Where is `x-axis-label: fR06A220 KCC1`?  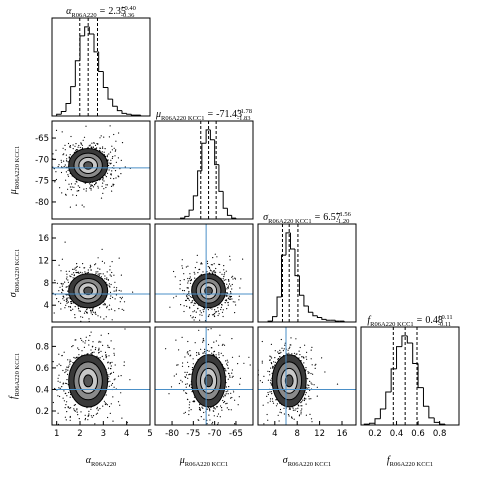
x-axis-label: fR06A220 KCC1 is located at coordinates (410, 461).